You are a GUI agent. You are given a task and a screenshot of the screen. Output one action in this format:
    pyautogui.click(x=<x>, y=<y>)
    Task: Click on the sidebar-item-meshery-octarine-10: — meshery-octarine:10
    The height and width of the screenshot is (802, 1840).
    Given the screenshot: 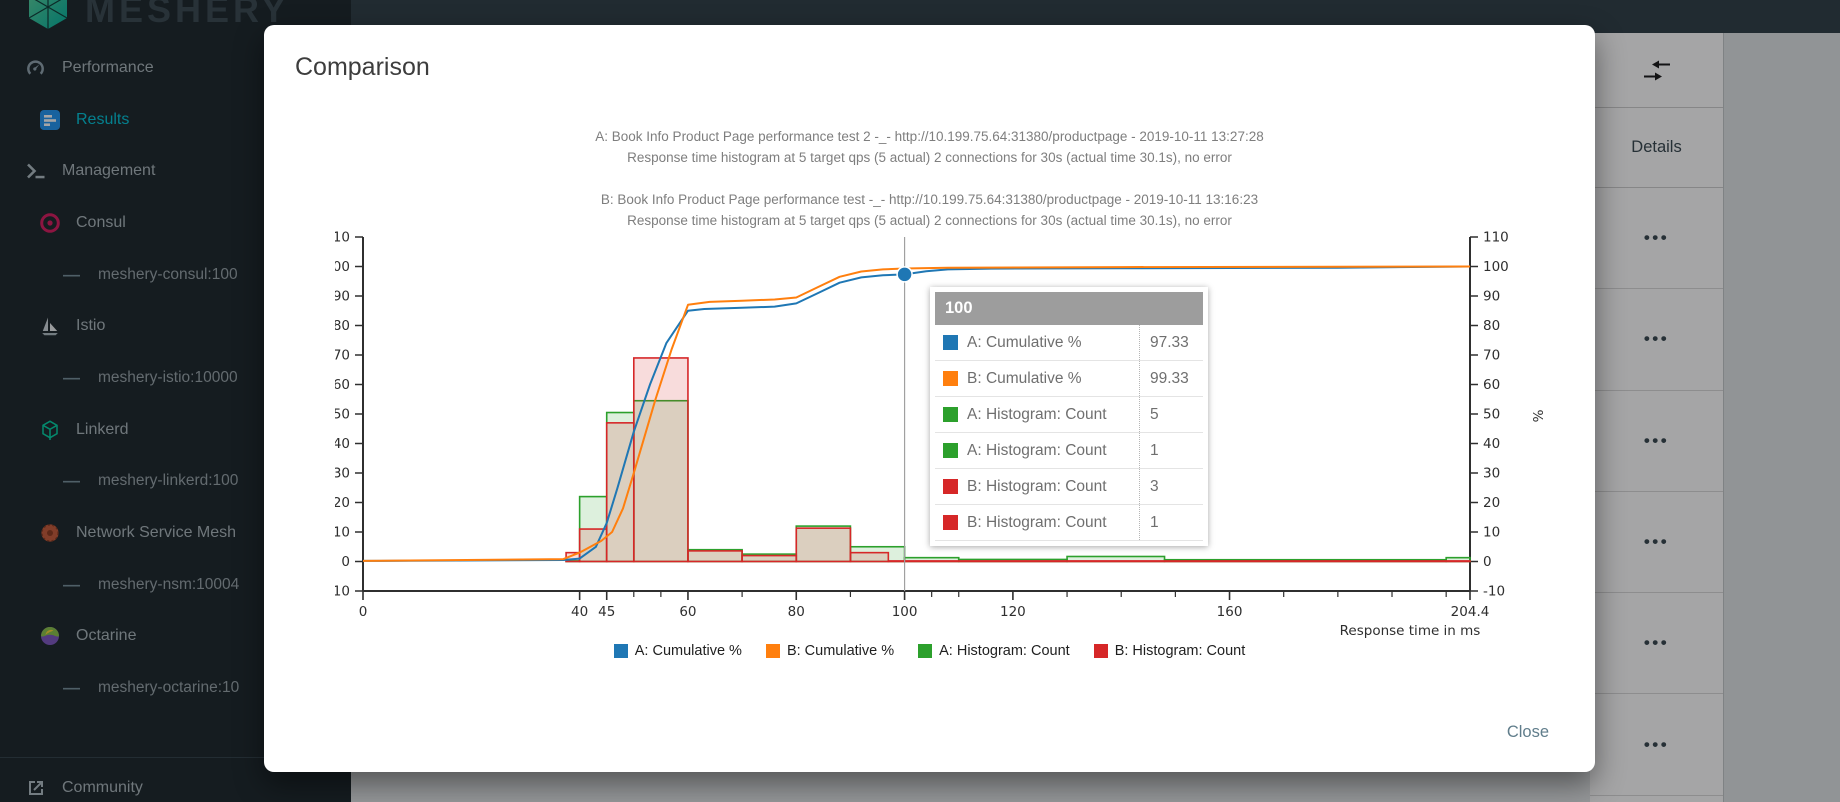 What is the action you would take?
    pyautogui.click(x=175, y=688)
    